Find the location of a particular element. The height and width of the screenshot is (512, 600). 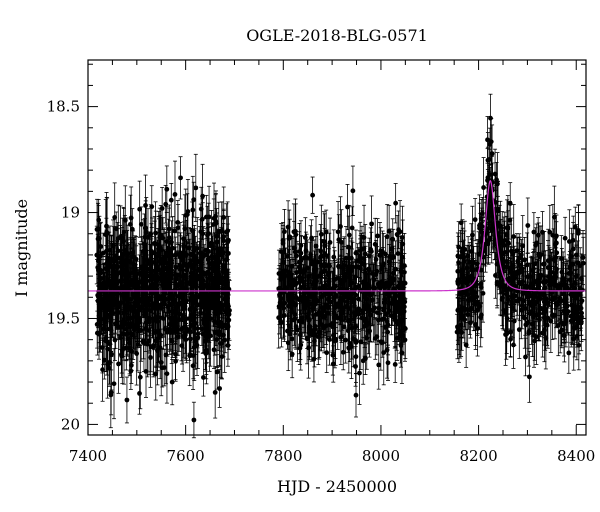

y-axis-title: I magnitude is located at coordinates (21, 248).